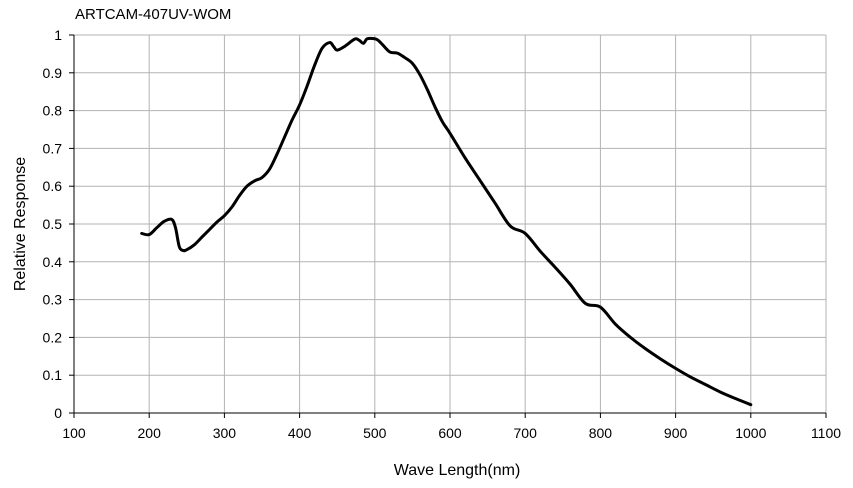  Describe the element at coordinates (150, 433) in the screenshot. I see `x-tick-label: 200` at that location.